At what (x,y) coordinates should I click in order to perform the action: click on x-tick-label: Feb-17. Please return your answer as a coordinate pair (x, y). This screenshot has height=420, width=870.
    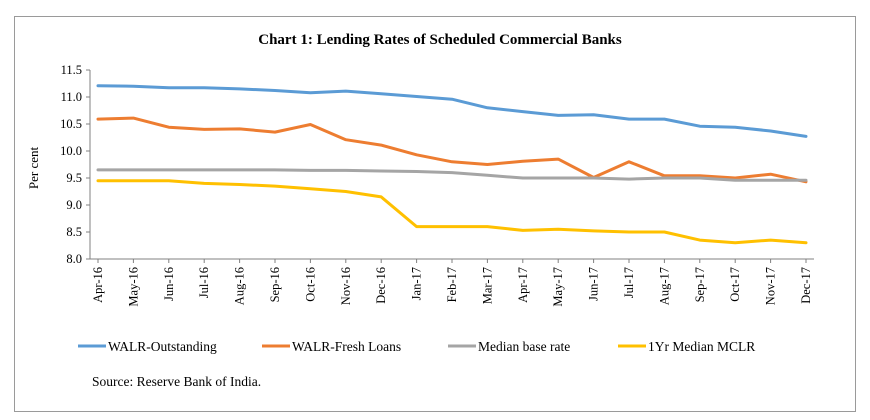
    Looking at the image, I should click on (452, 284).